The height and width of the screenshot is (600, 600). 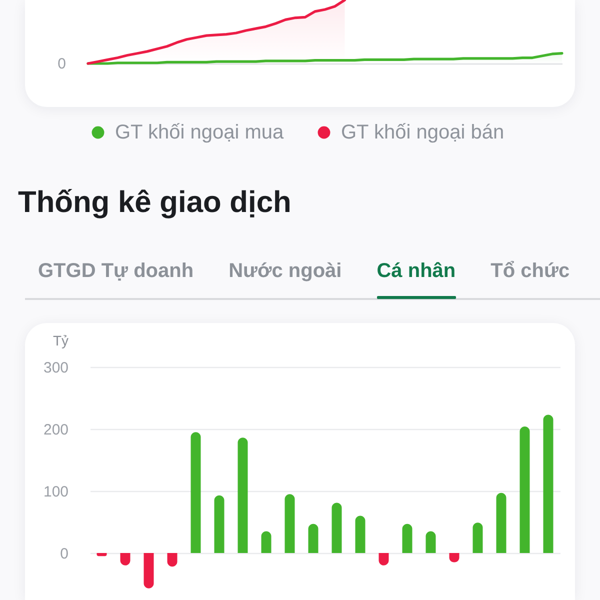 I want to click on tab-label: Tổ chức, so click(x=530, y=271).